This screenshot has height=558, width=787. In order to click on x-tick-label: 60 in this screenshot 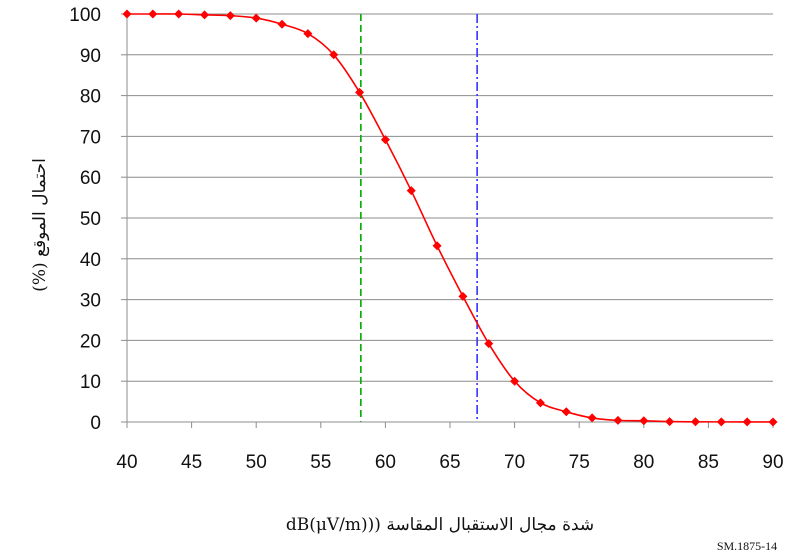, I will do `click(385, 462)`.